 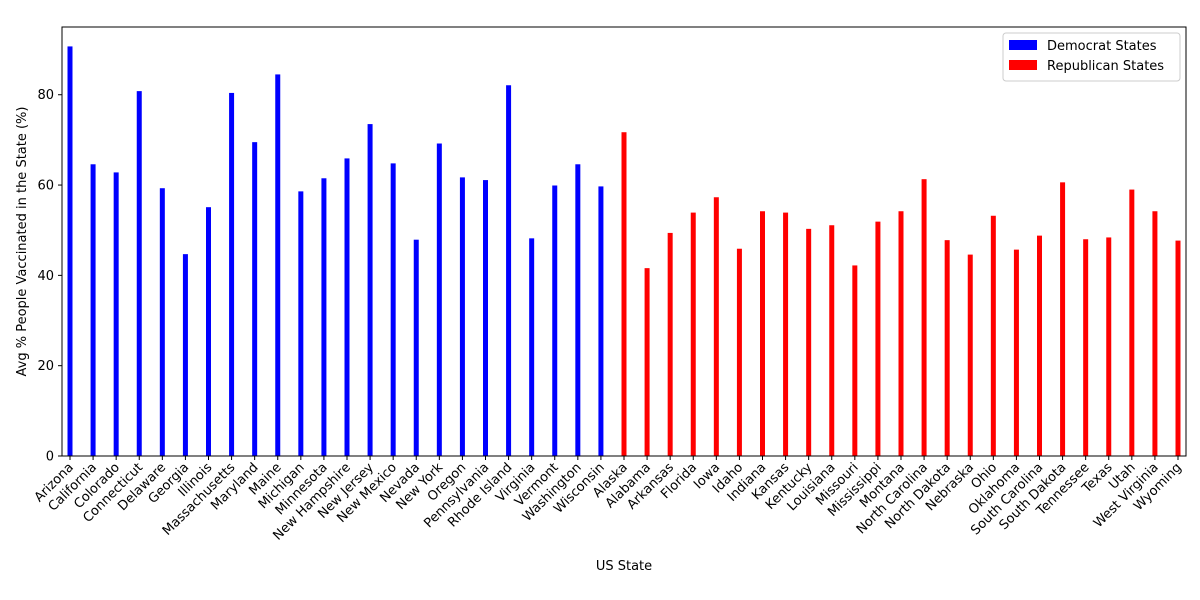 I want to click on bar-nebraska, so click(x=970, y=355).